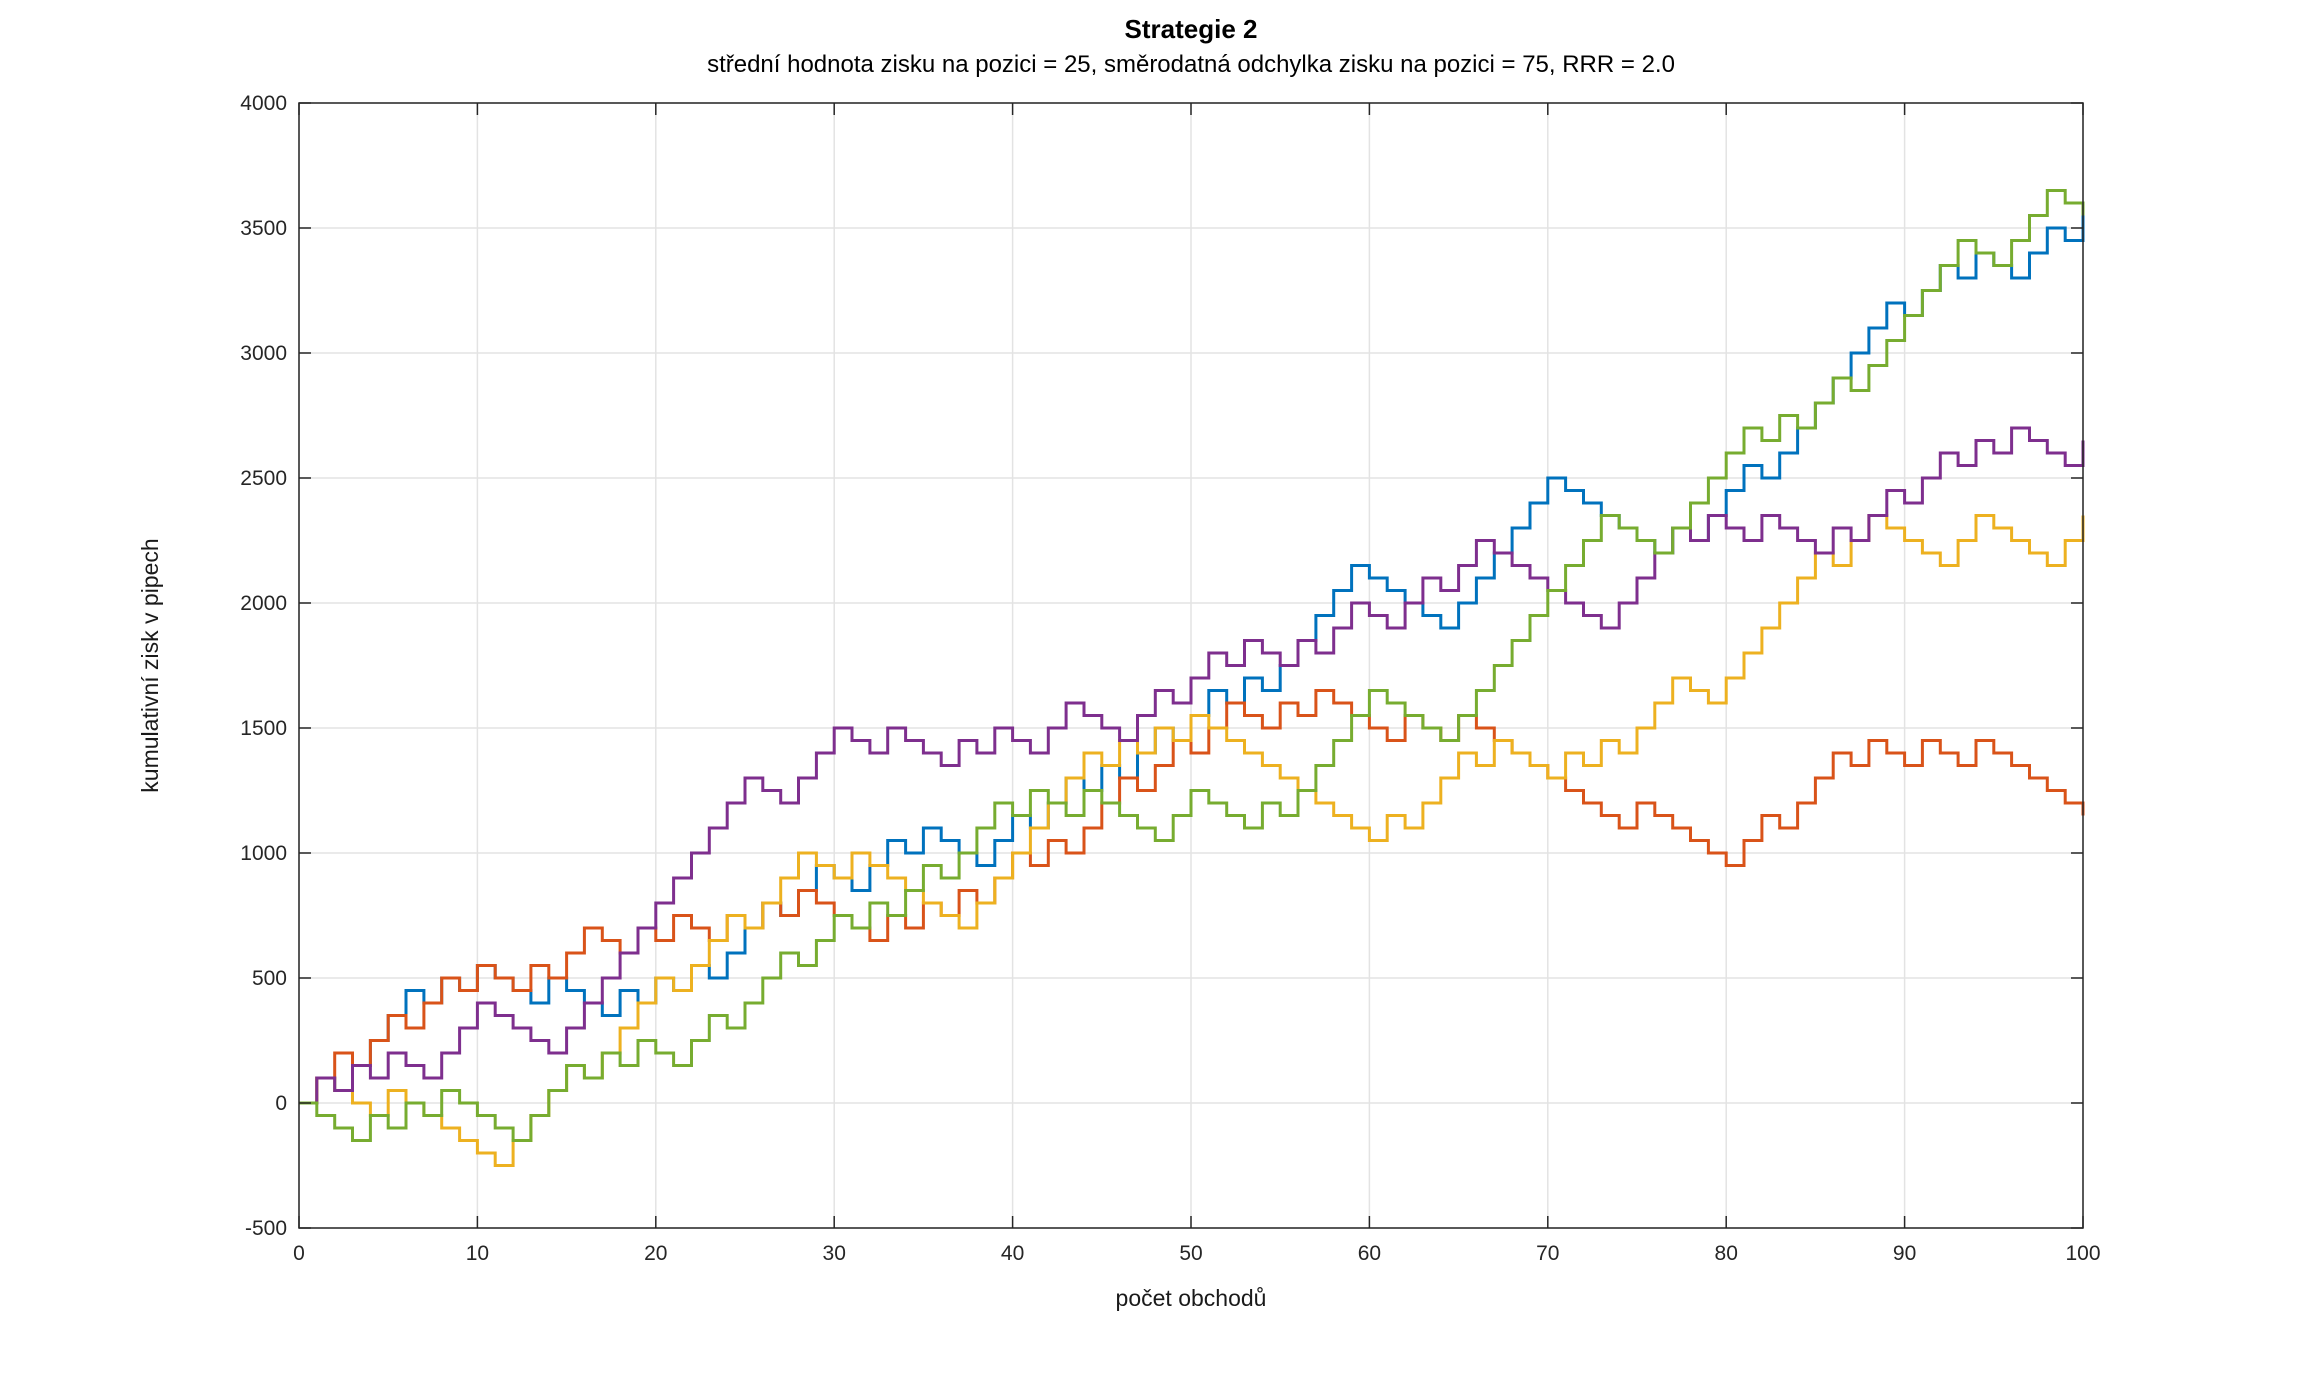  I want to click on x-tick-label: 90, so click(1904, 1253).